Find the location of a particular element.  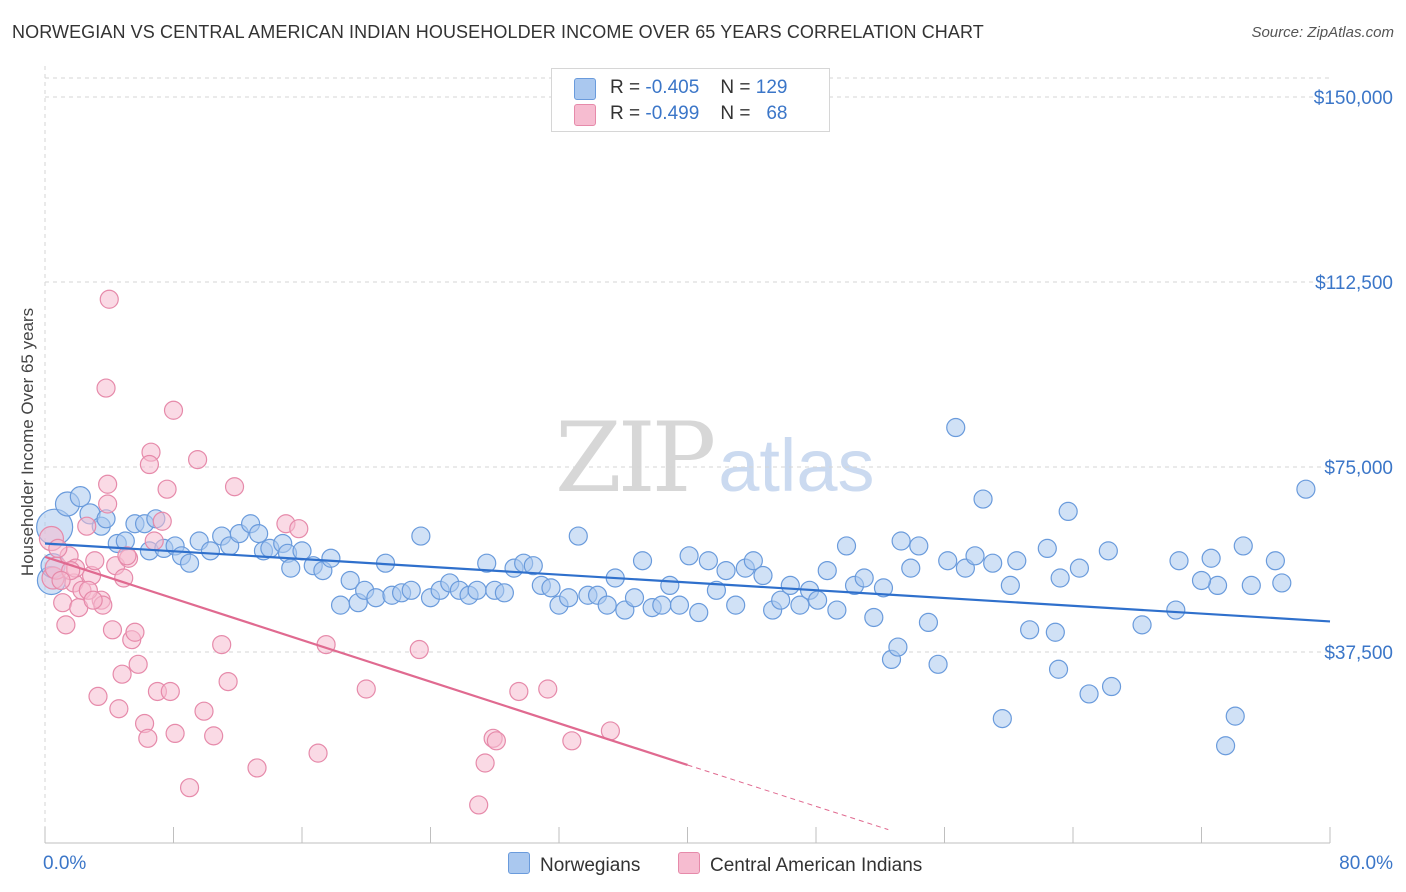

bottom-legend-label: Central American Indians is located at coordinates (816, 865).